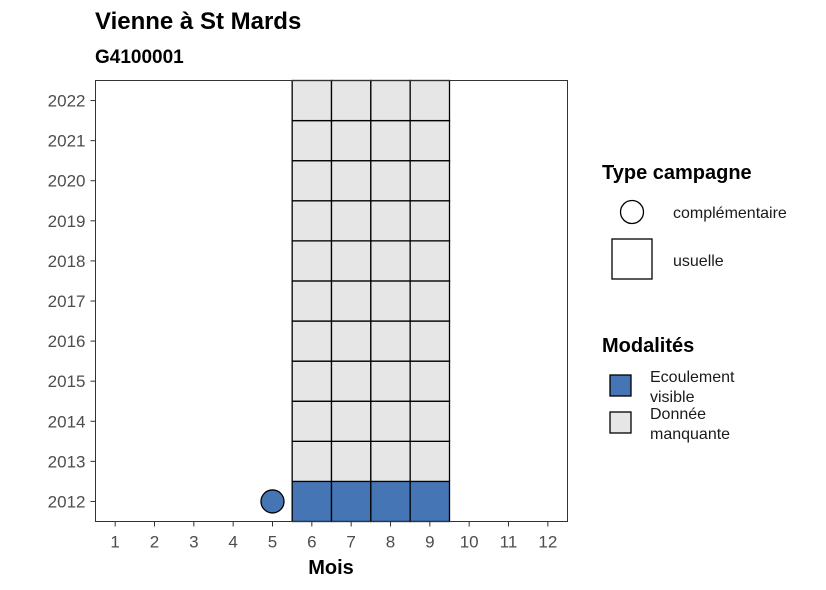 This screenshot has width=826, height=590. Describe the element at coordinates (390, 542) in the screenshot. I see `x-tick-label-8: 8` at that location.